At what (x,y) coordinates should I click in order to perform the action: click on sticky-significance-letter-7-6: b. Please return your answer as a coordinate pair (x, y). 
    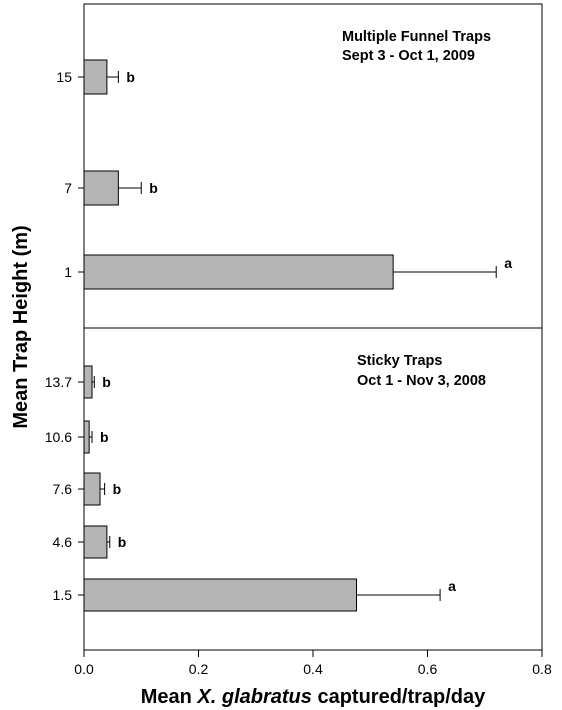
    Looking at the image, I should click on (117, 489).